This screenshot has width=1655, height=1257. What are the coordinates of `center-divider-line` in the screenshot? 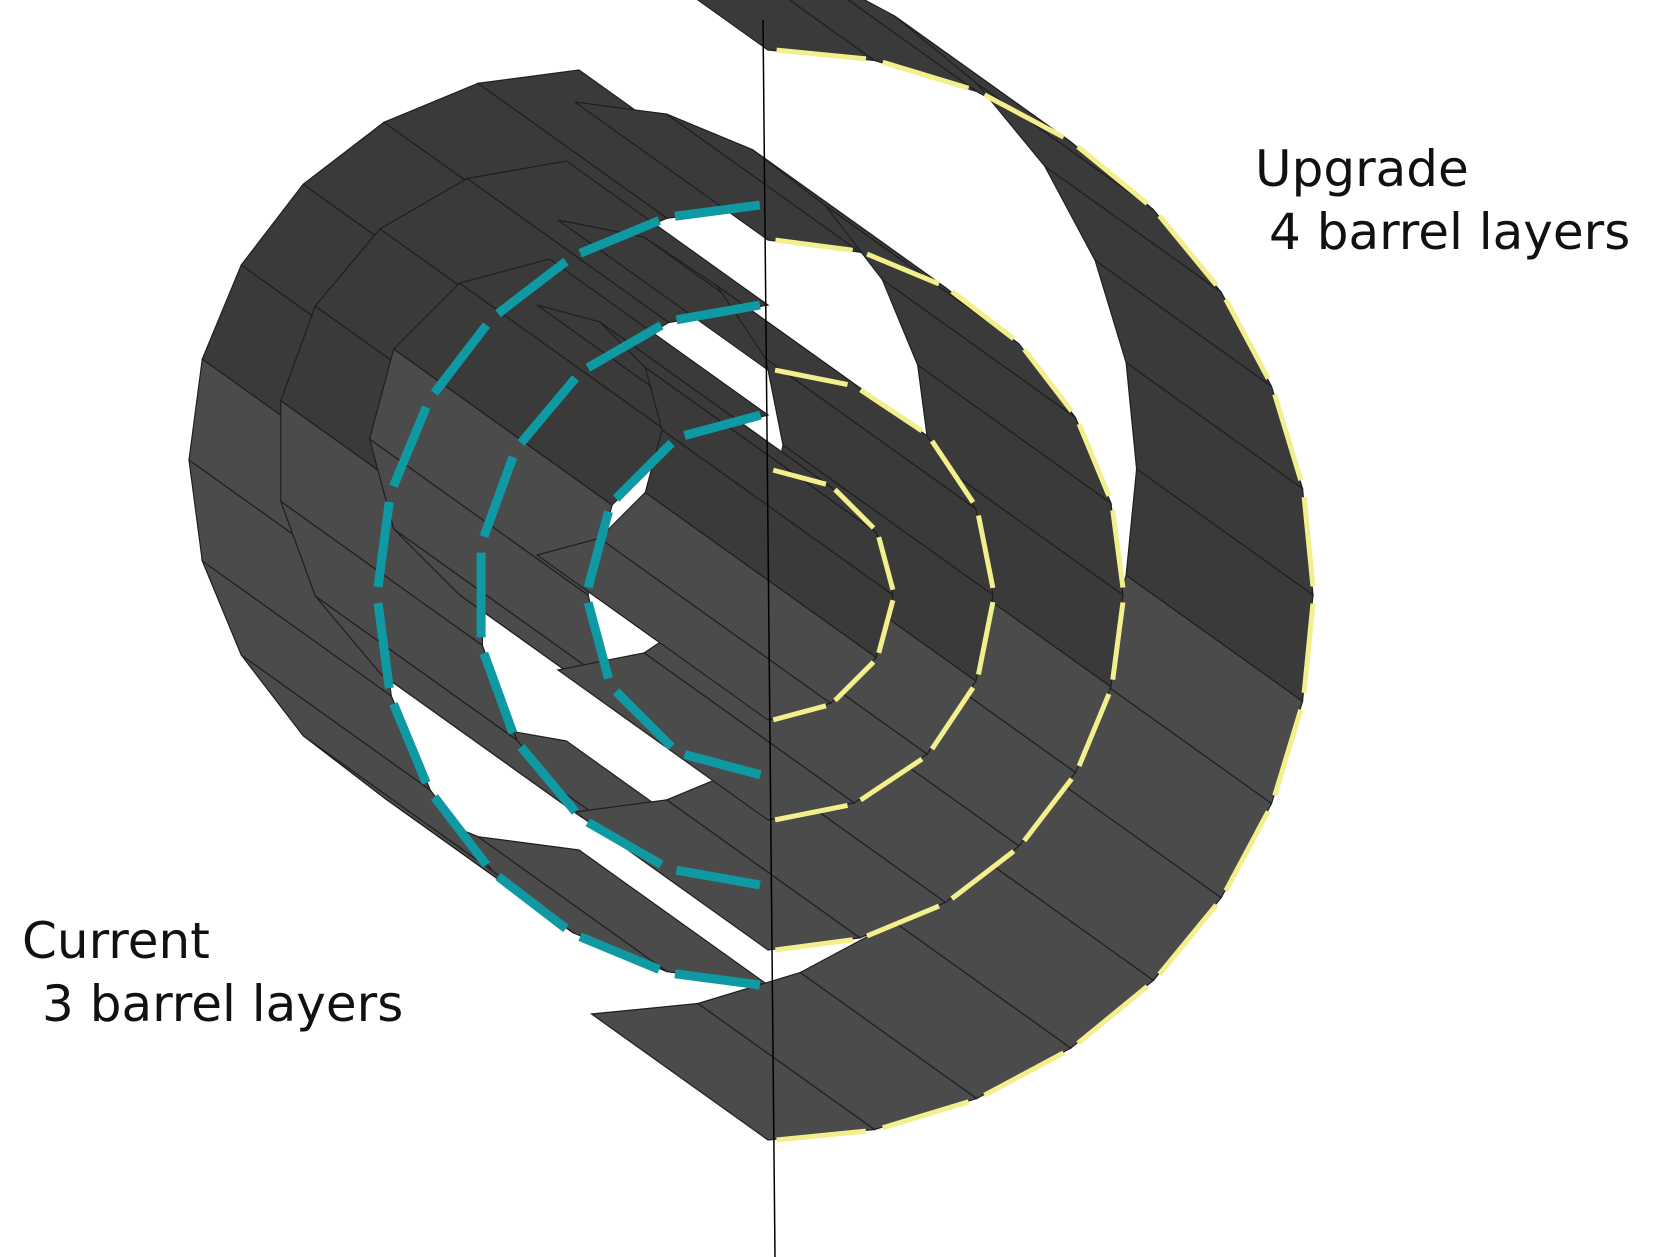 It's located at (769, 638).